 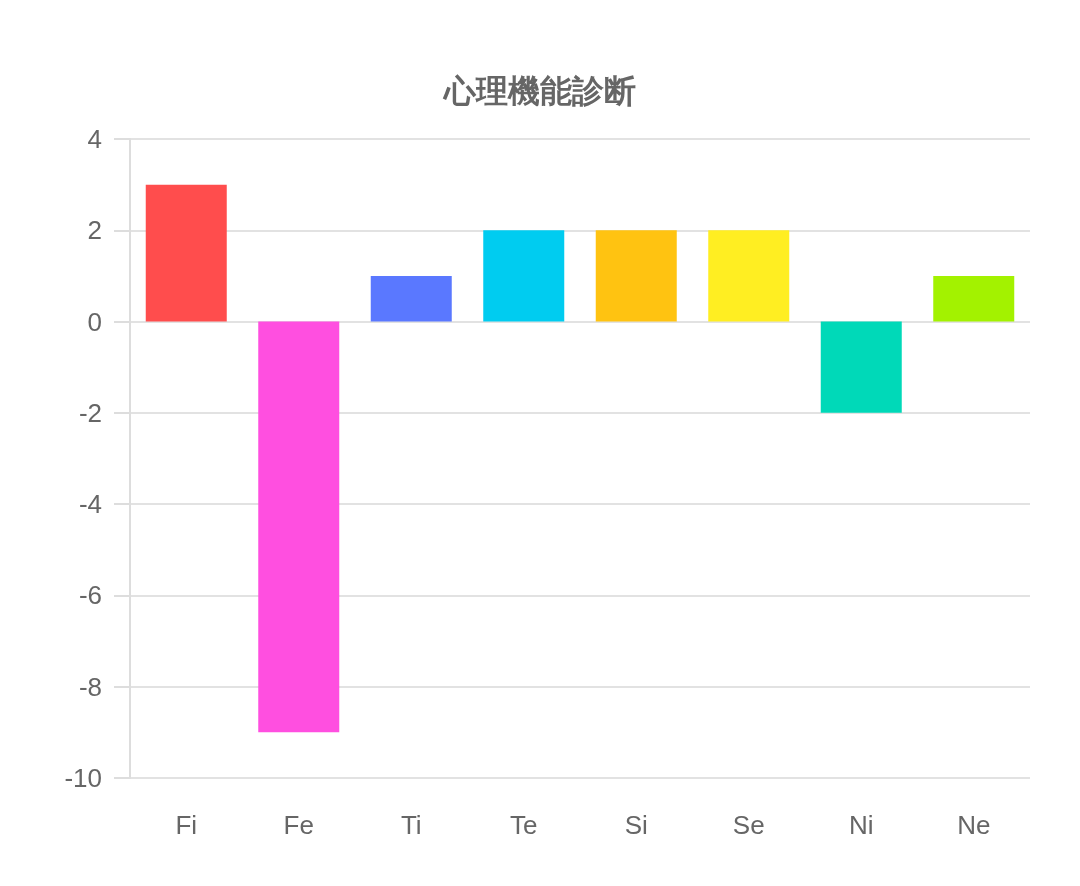 I want to click on x-tick-label: Si, so click(x=636, y=825).